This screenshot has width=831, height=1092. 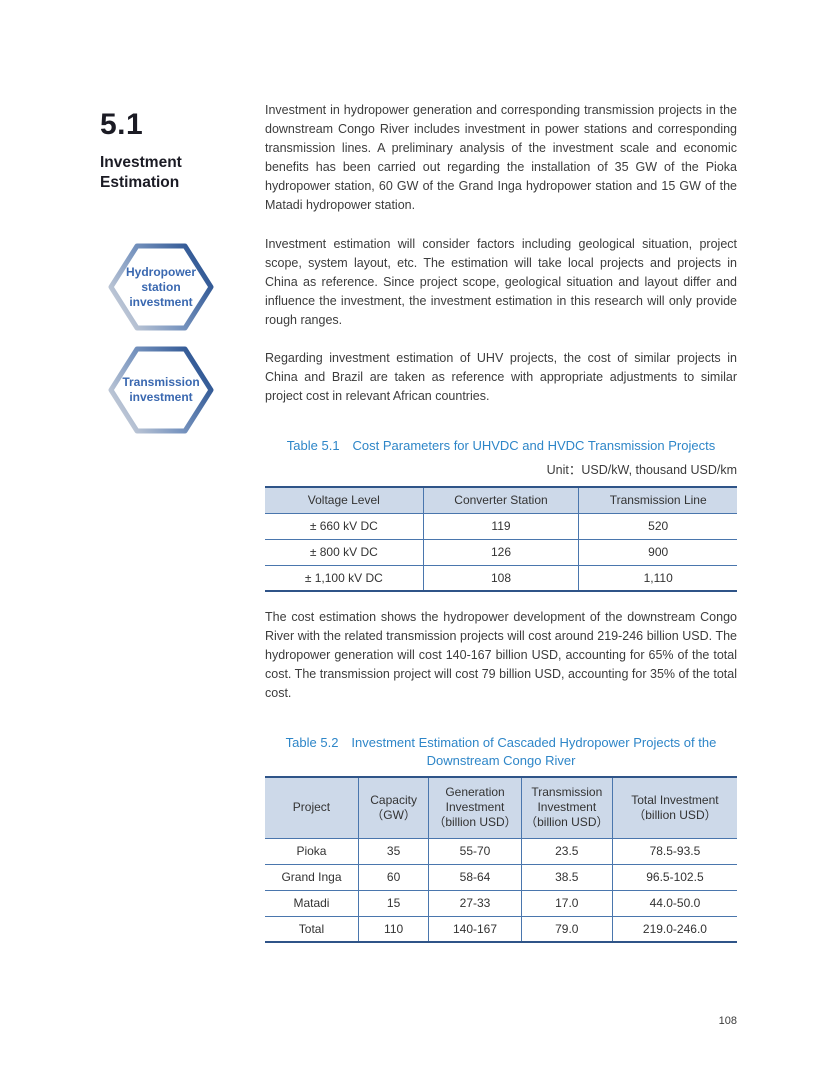 What do you see at coordinates (312, 742) in the screenshot?
I see `table-5-2-label: Table 5.2` at bounding box center [312, 742].